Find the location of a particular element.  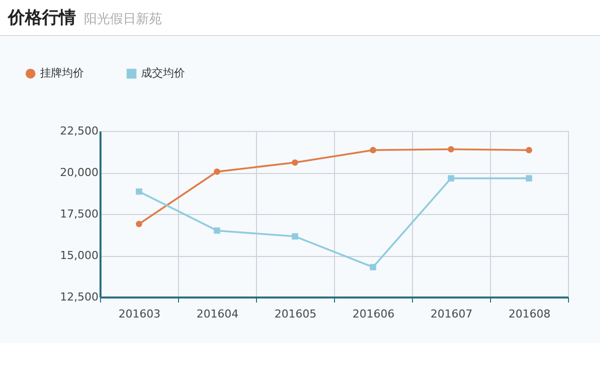

x-tick-label: 201607 is located at coordinates (451, 314).